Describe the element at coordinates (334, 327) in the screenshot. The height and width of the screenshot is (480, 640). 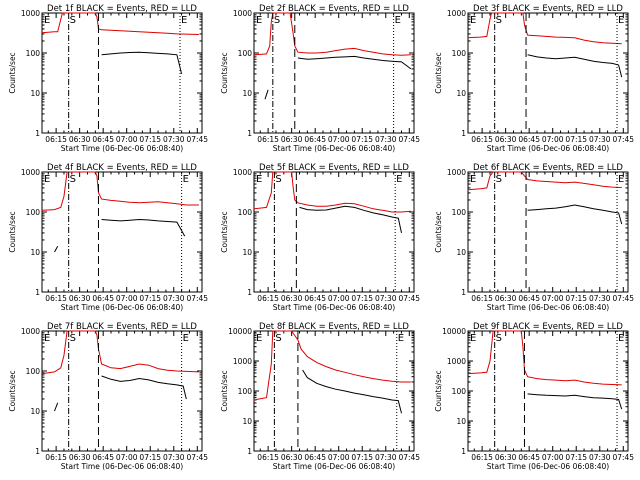
I see `panel-title: Det 8f BLACK = Events, RED = LLD` at that location.